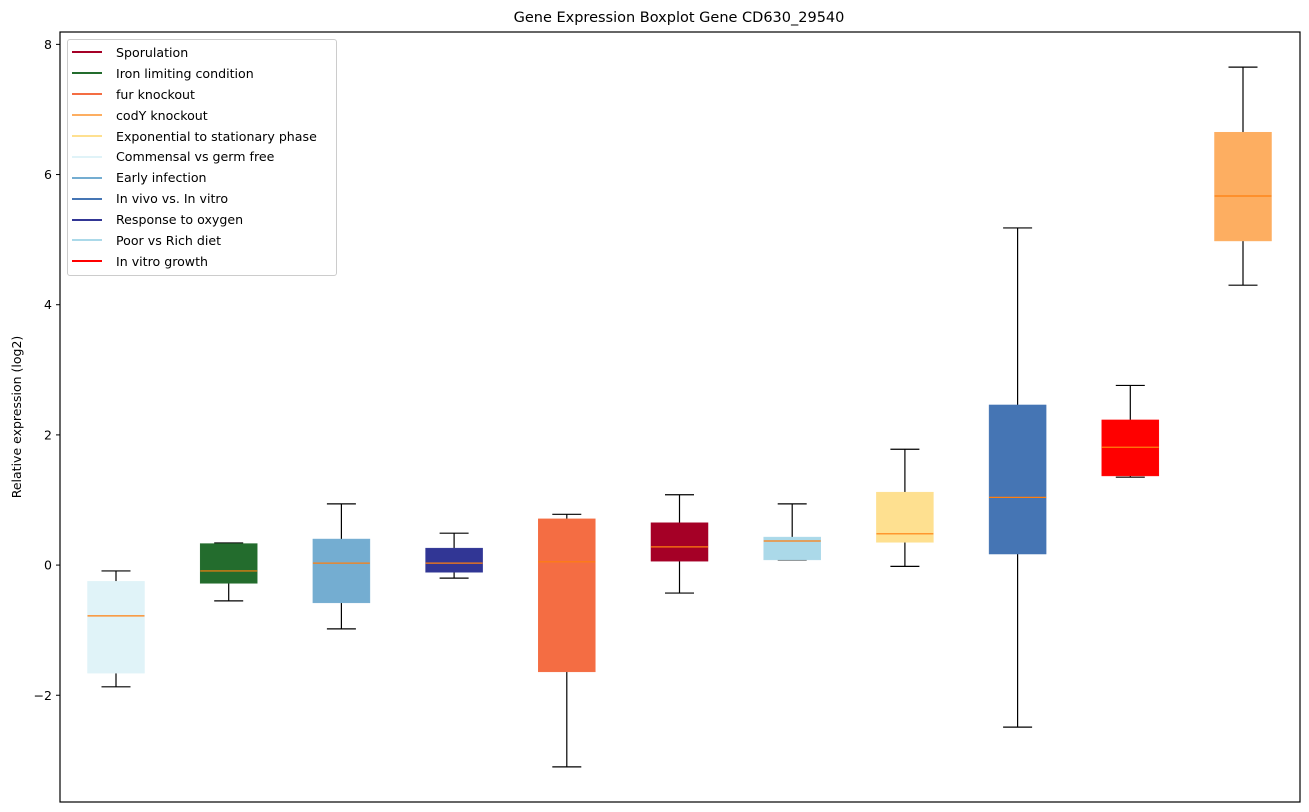 This screenshot has width=1309, height=812. I want to click on box-fur-knockout, so click(567, 640).